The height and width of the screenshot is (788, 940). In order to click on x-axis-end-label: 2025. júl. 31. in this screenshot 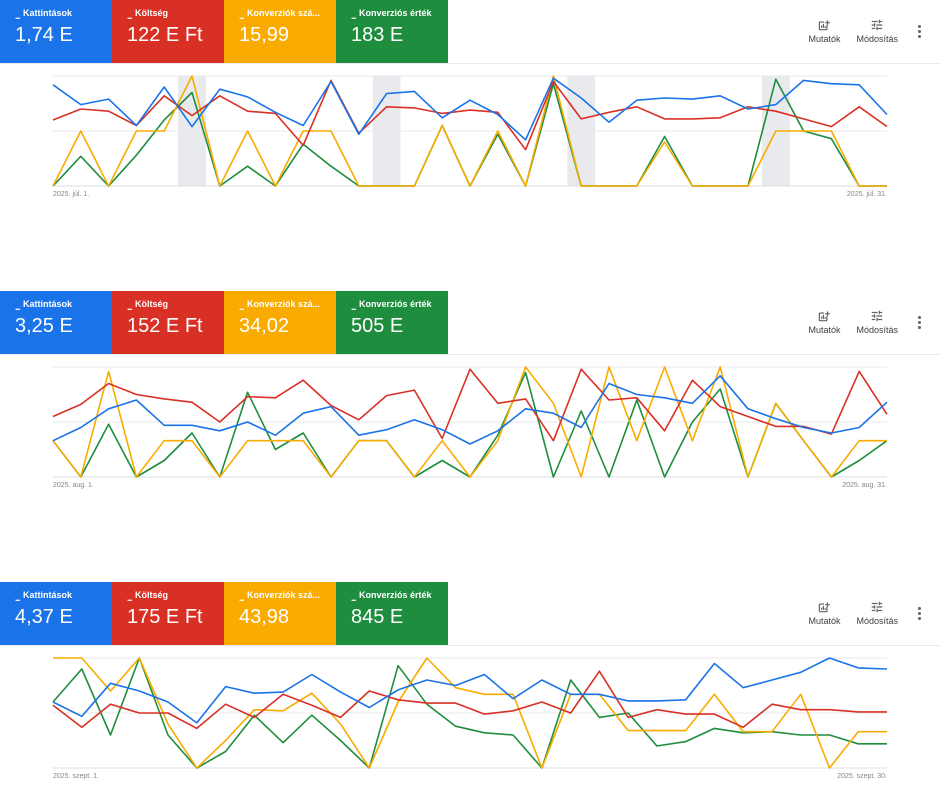, I will do `click(867, 194)`.